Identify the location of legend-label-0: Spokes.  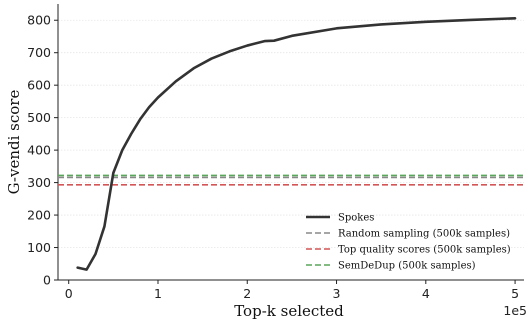
(356, 218).